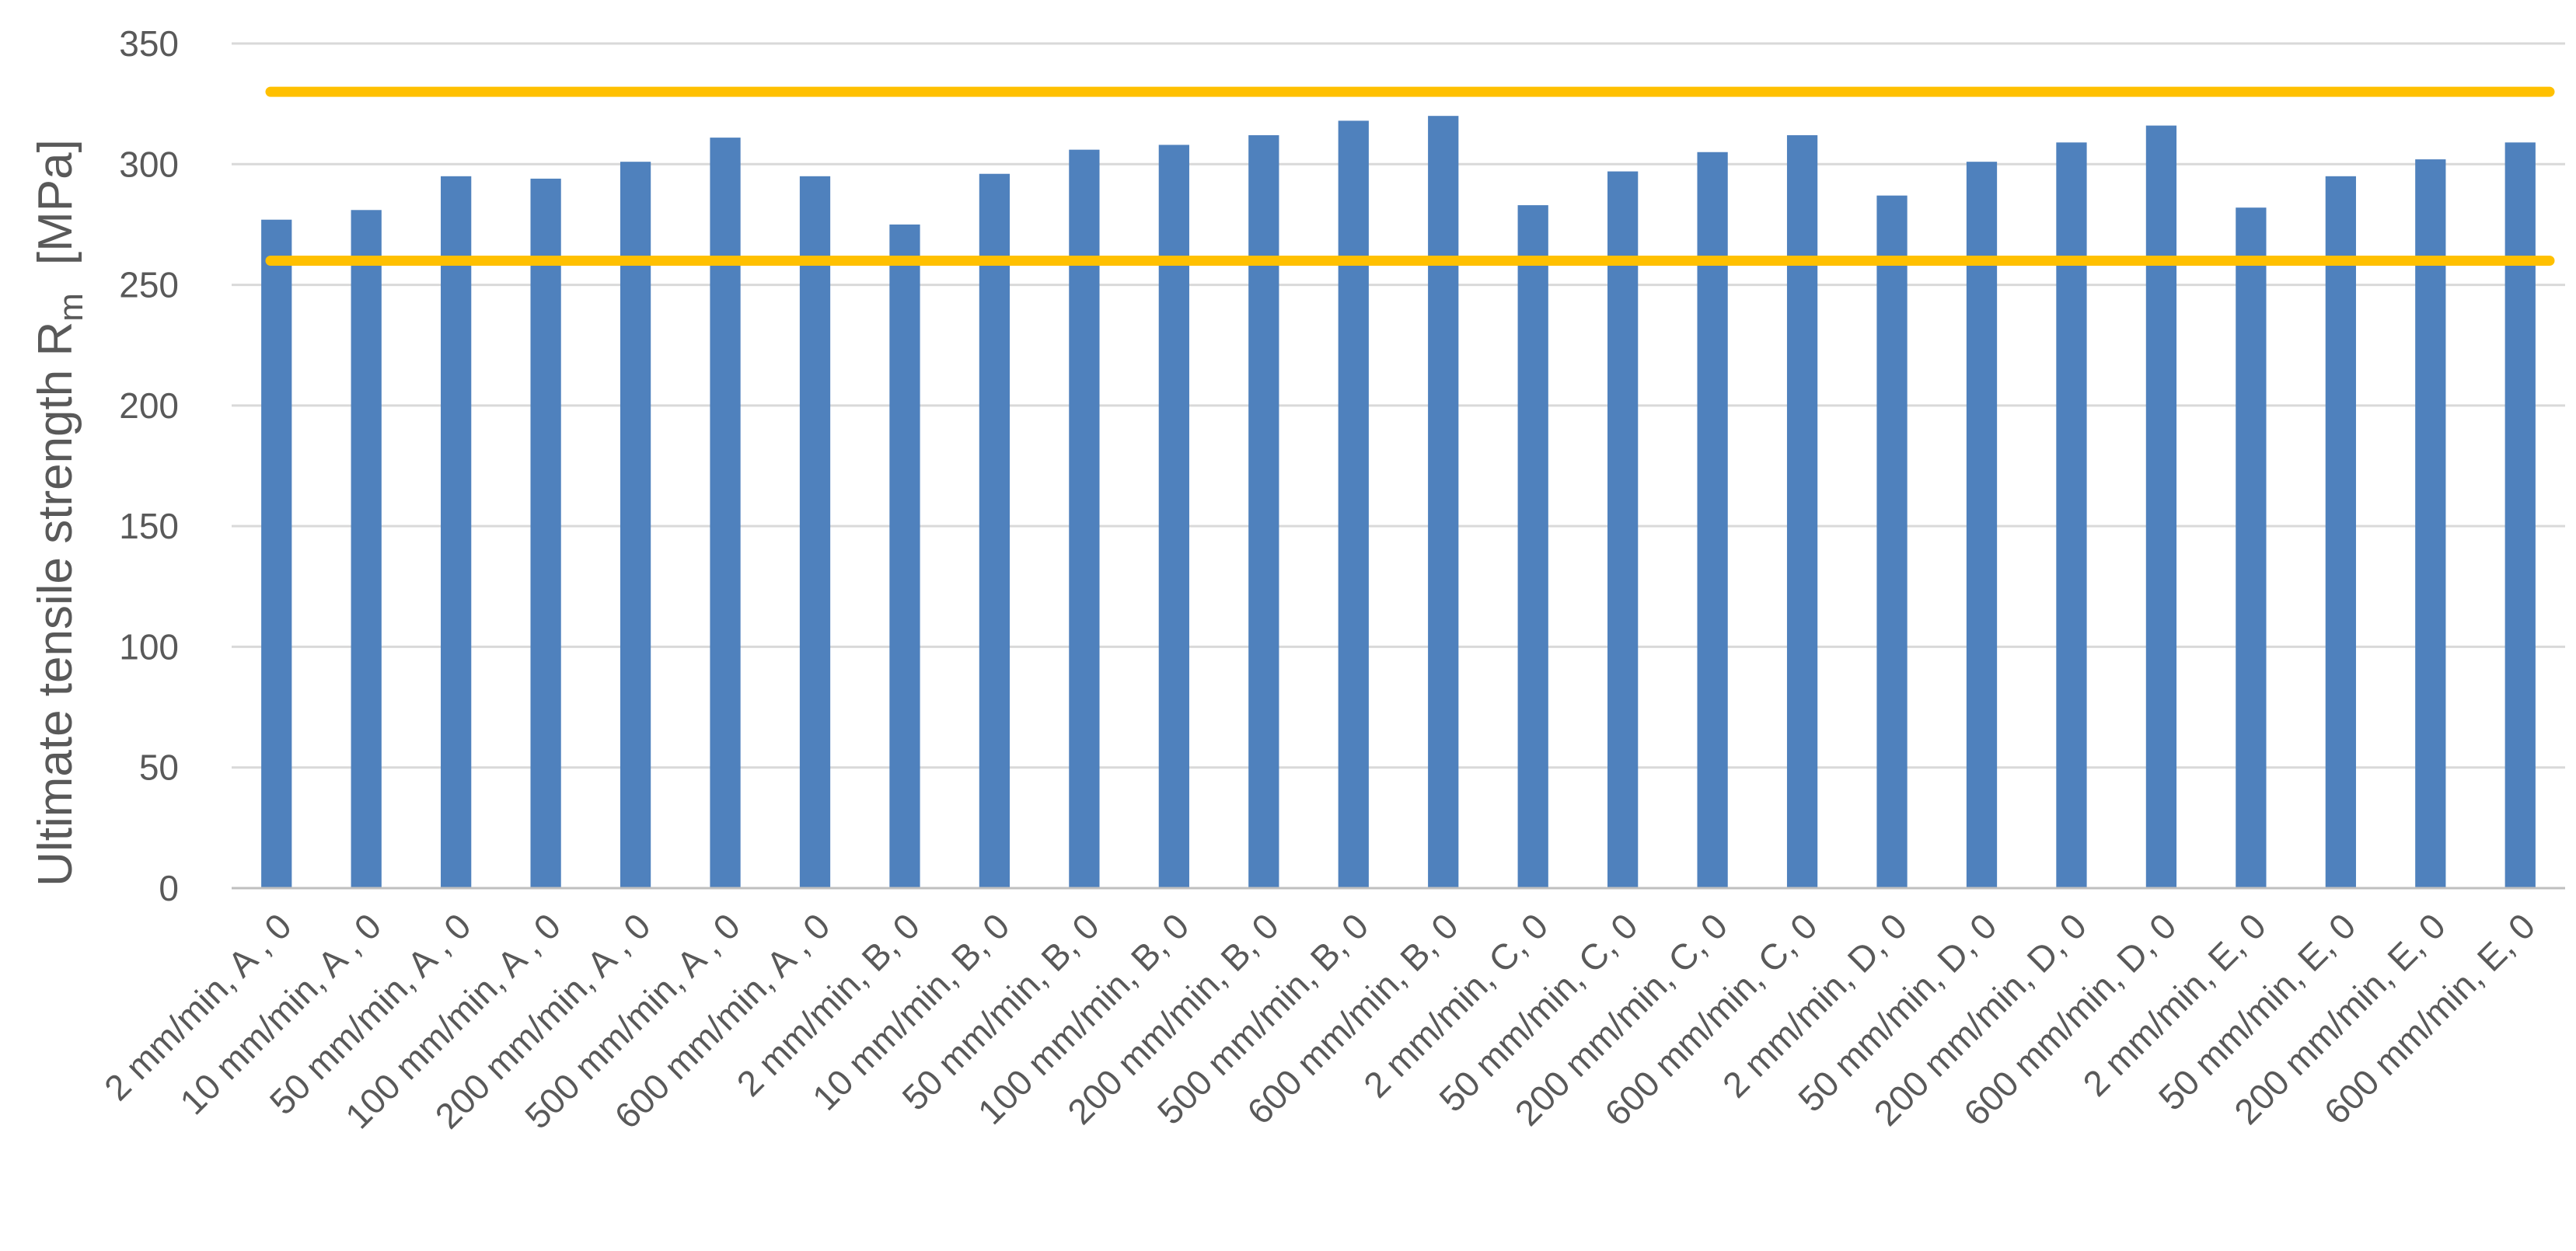  Describe the element at coordinates (159, 767) in the screenshot. I see `y-tick-label: 50` at that location.